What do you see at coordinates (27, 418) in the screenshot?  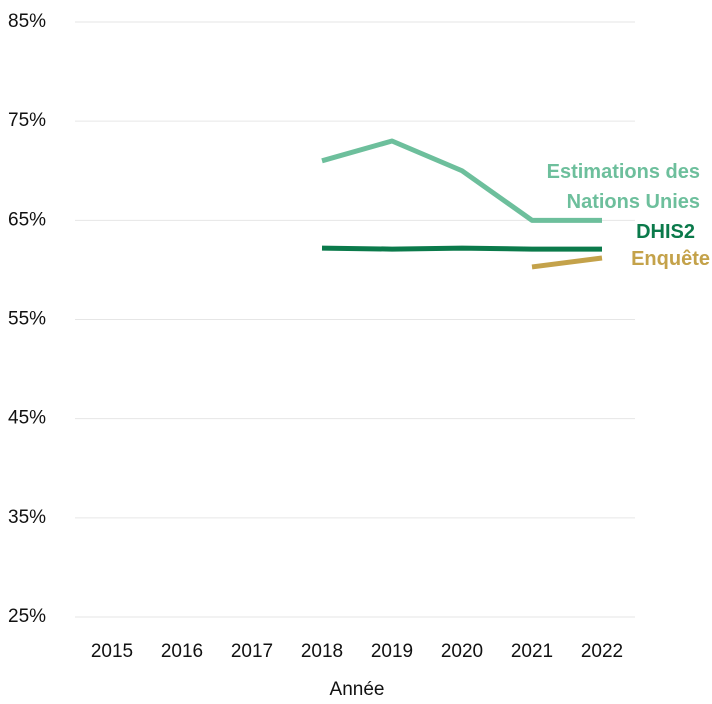 I see `y-tick-label: 45%` at bounding box center [27, 418].